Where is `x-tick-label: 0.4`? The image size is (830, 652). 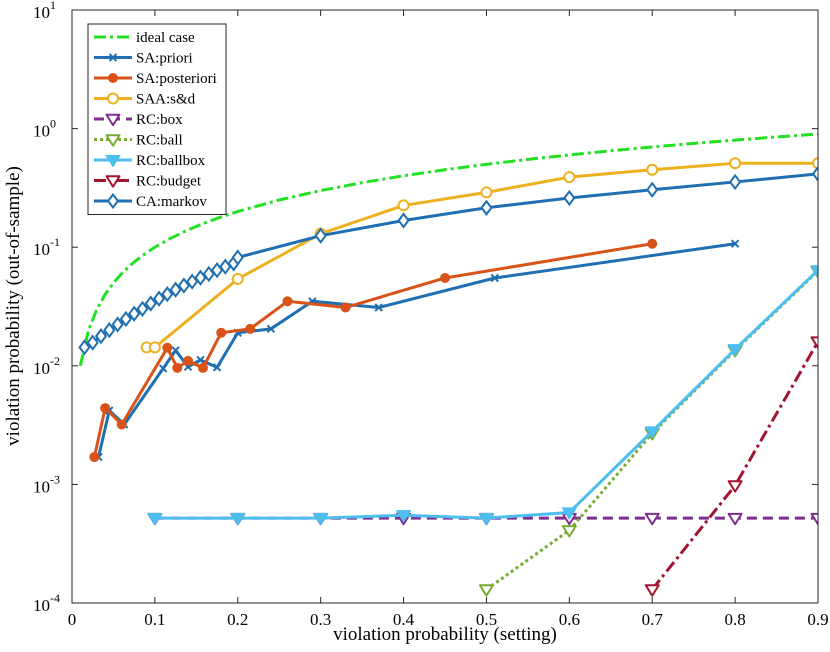 x-tick-label: 0.4 is located at coordinates (404, 619).